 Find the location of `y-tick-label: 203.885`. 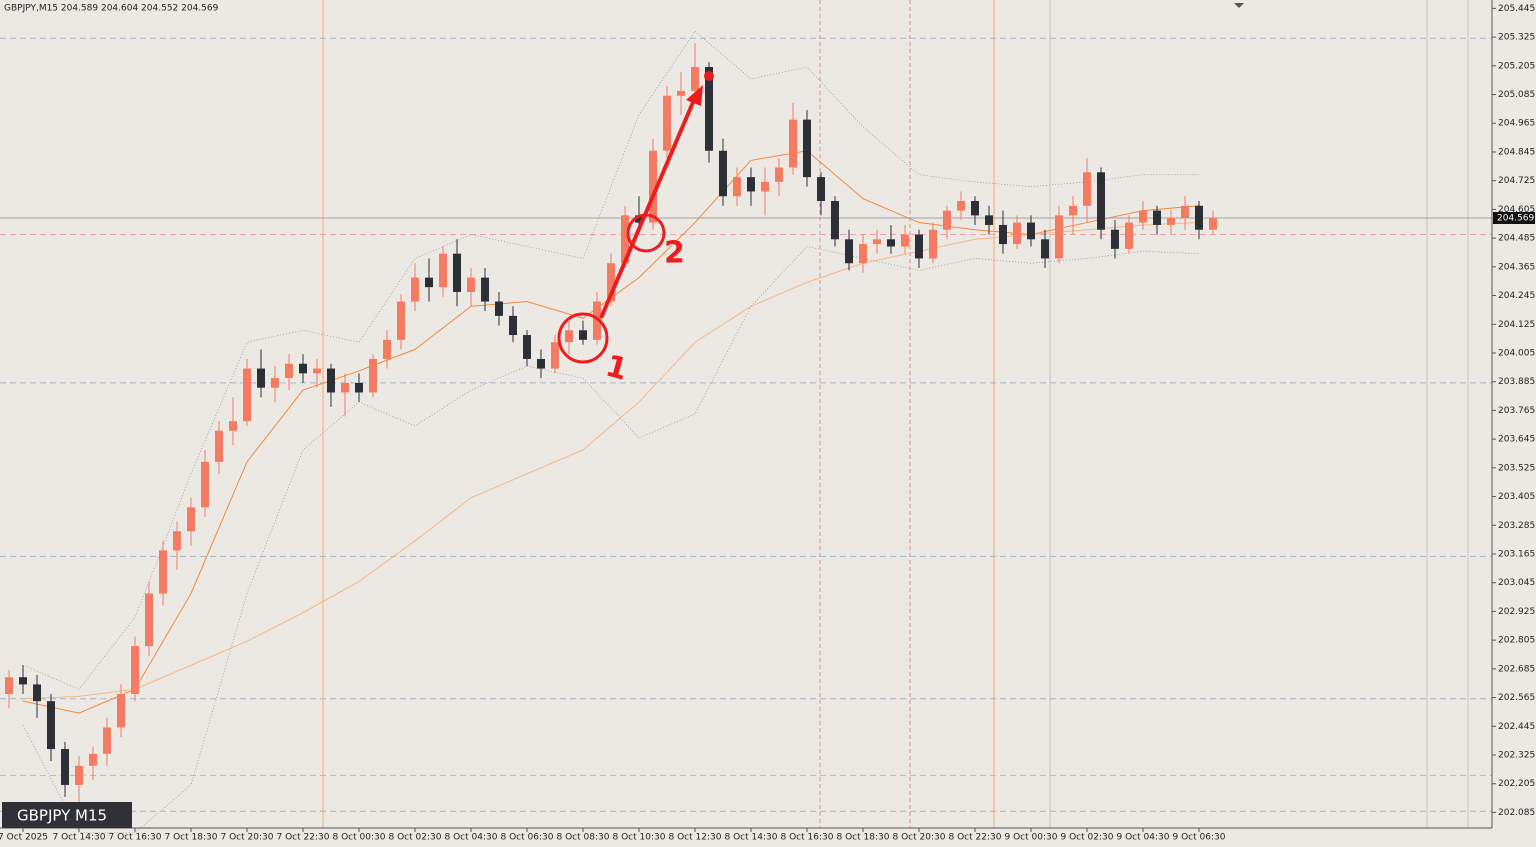

y-tick-label: 203.885 is located at coordinates (1516, 382).